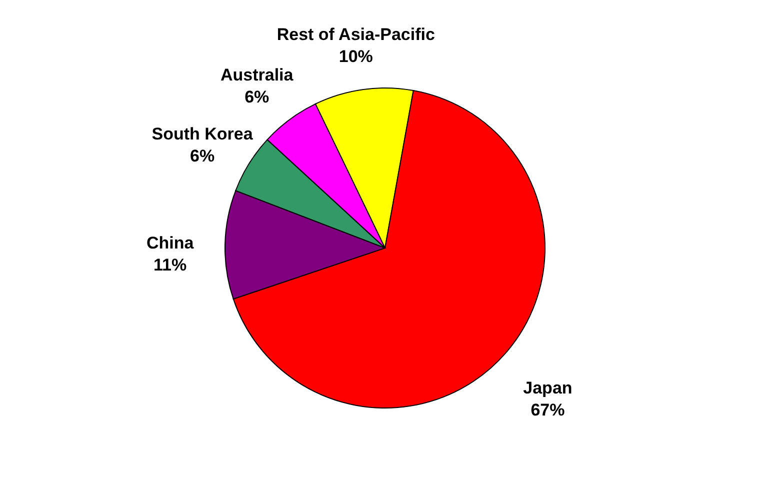 The width and height of the screenshot is (770, 496). Describe the element at coordinates (170, 264) in the screenshot. I see `data-label: 11%` at that location.